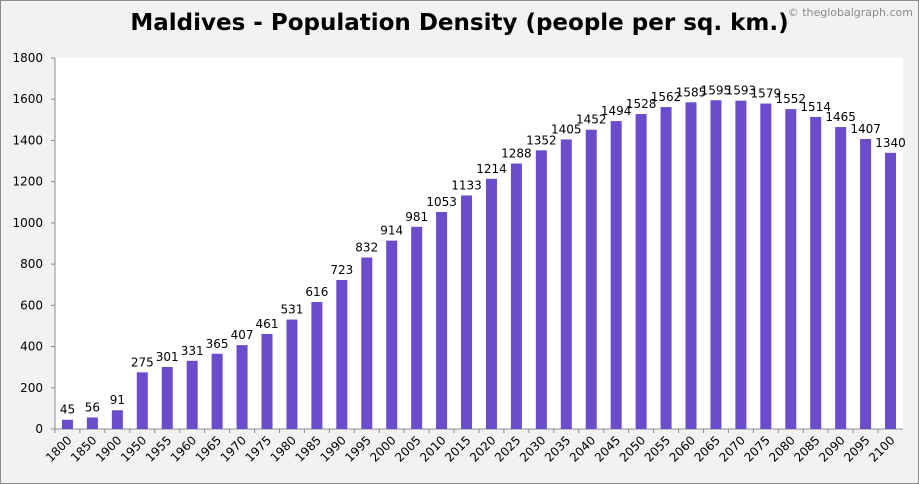  What do you see at coordinates (31, 347) in the screenshot?
I see `y-tick-label: 400` at bounding box center [31, 347].